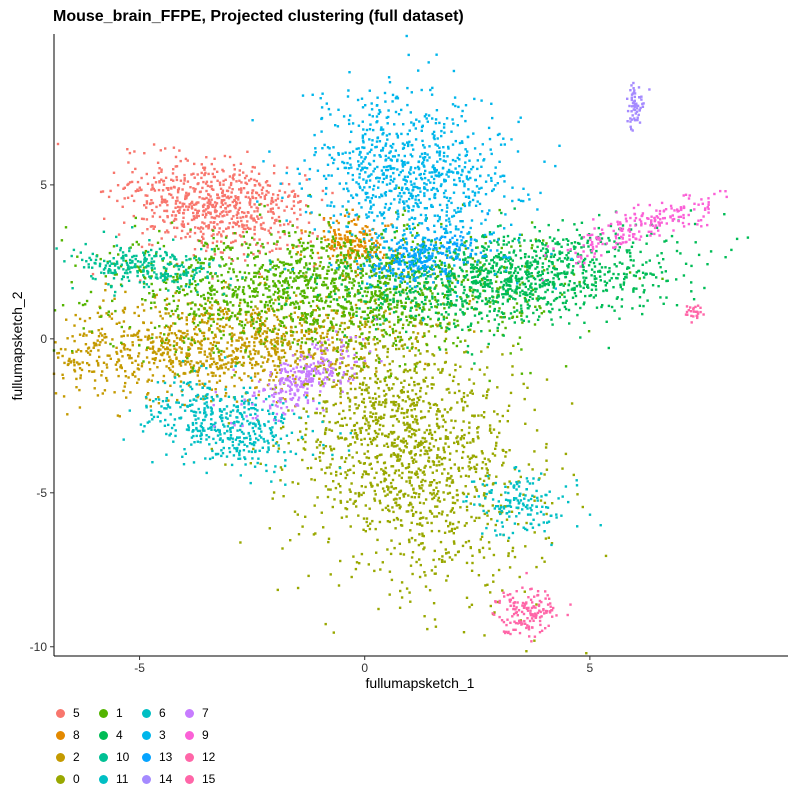 The image size is (800, 800). I want to click on cluster-4-point, so click(559, 251).